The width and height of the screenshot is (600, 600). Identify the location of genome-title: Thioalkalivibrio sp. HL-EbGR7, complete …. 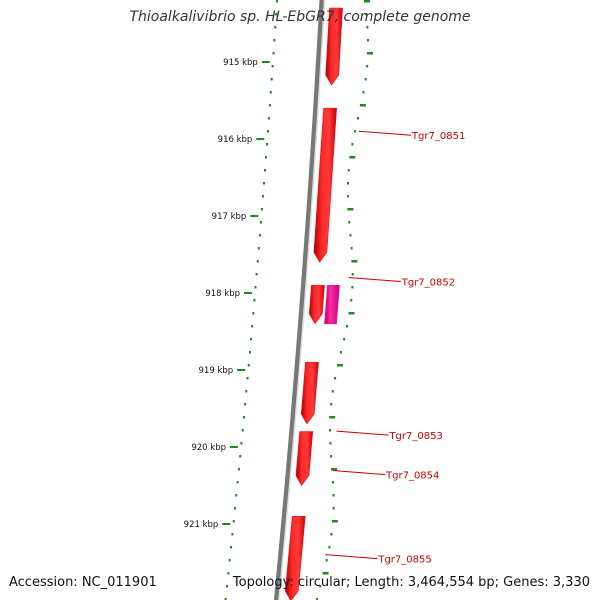
(300, 17).